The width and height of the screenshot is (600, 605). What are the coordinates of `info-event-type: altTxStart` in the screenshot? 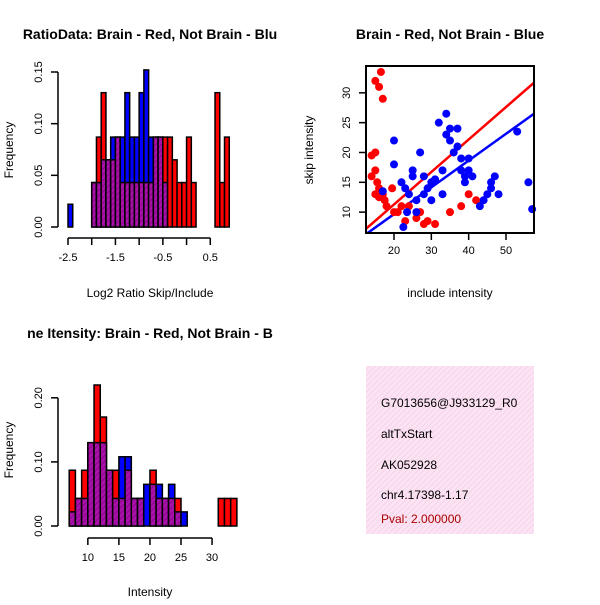 It's located at (407, 434).